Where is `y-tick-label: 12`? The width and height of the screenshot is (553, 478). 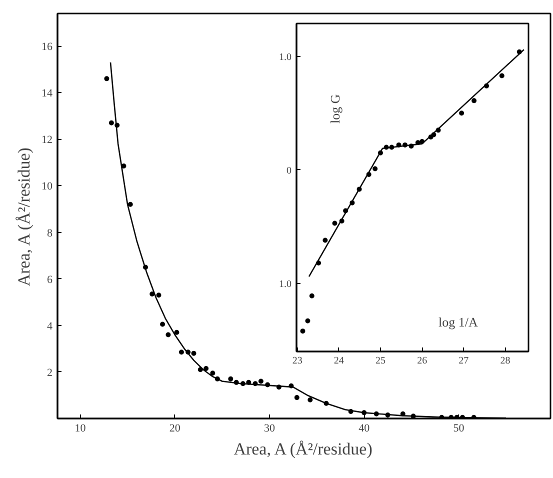 y-tick-label: 12 is located at coordinates (47, 140).